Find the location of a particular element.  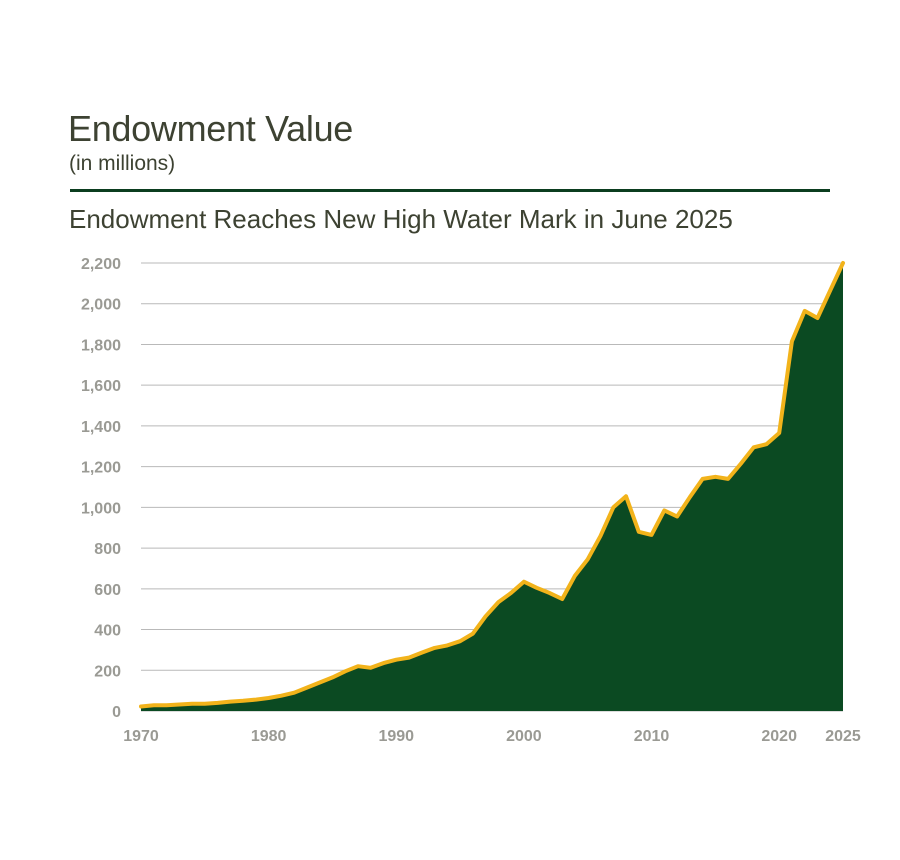

y-tick-label: 400 is located at coordinates (107, 631).